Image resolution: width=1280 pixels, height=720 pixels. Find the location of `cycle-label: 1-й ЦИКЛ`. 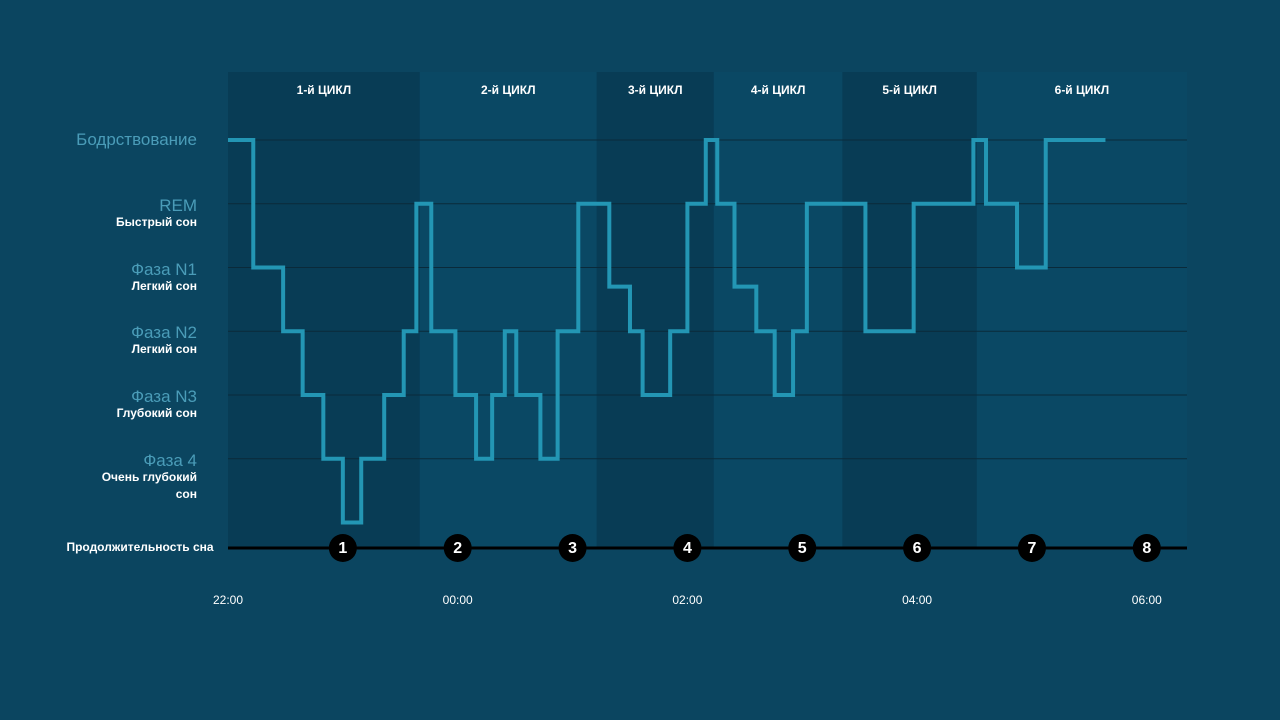

cycle-label: 1-й ЦИКЛ is located at coordinates (324, 90).